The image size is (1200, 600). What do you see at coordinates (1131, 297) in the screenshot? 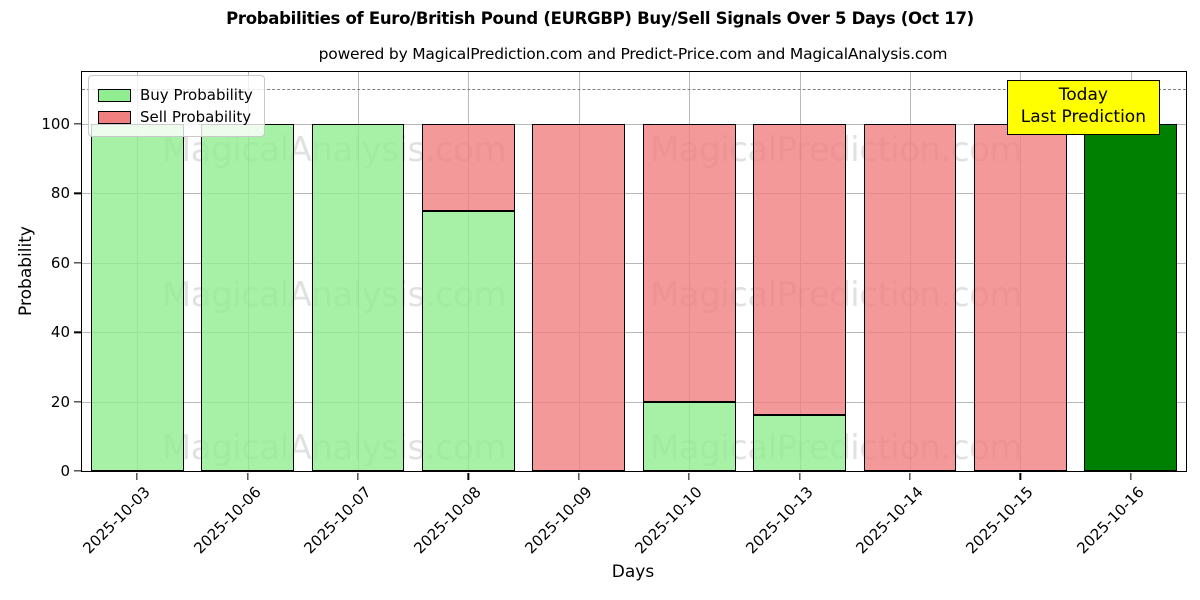
I see `today-bar` at bounding box center [1131, 297].